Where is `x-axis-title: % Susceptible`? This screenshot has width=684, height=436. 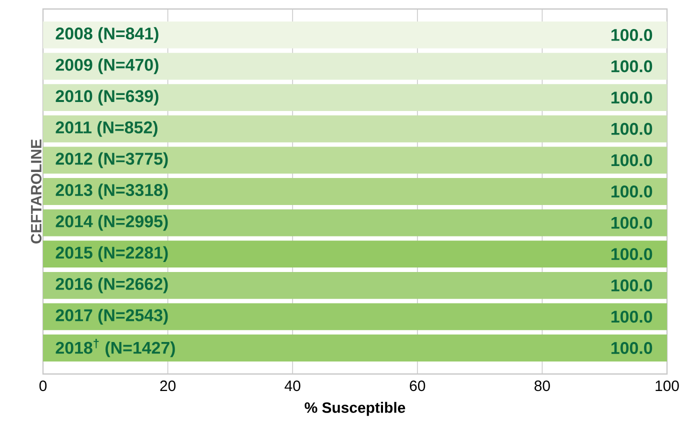 x-axis-title: % Susceptible is located at coordinates (355, 409).